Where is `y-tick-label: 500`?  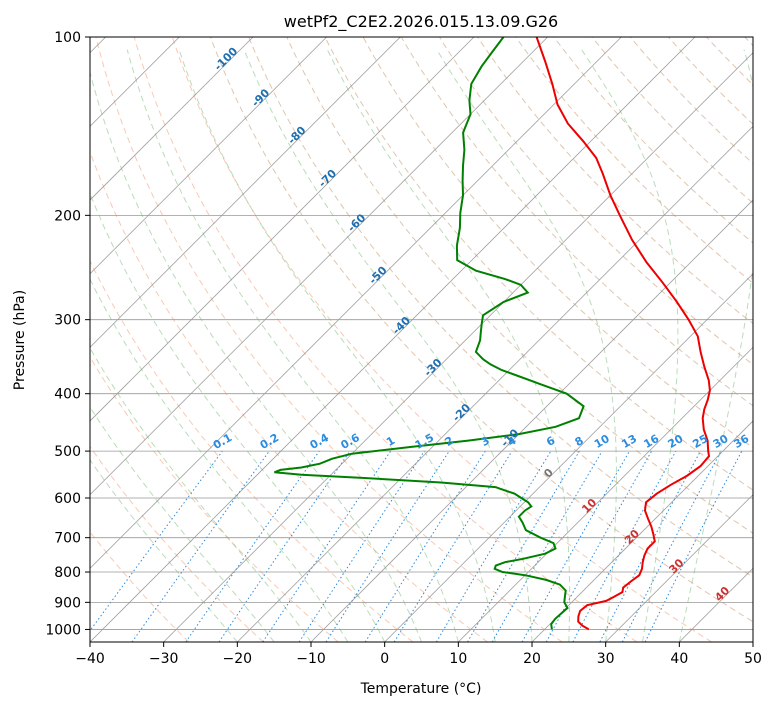 y-tick-label: 500 is located at coordinates (67, 452).